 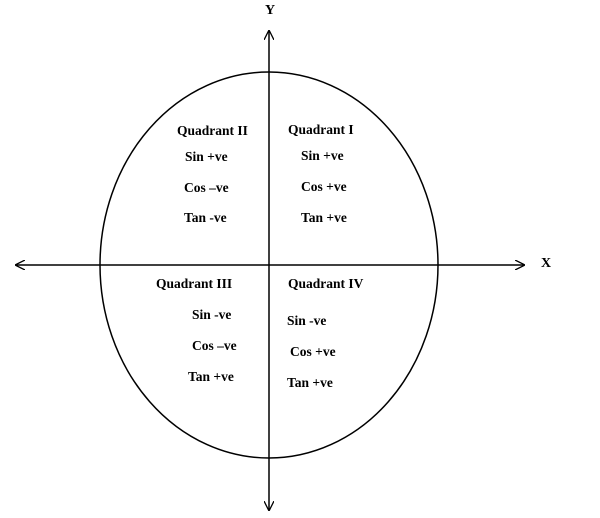 What do you see at coordinates (196, 330) in the screenshot?
I see `quadrant-3: Quadrant III Sin -ve Cos –ve Tan +ve` at bounding box center [196, 330].